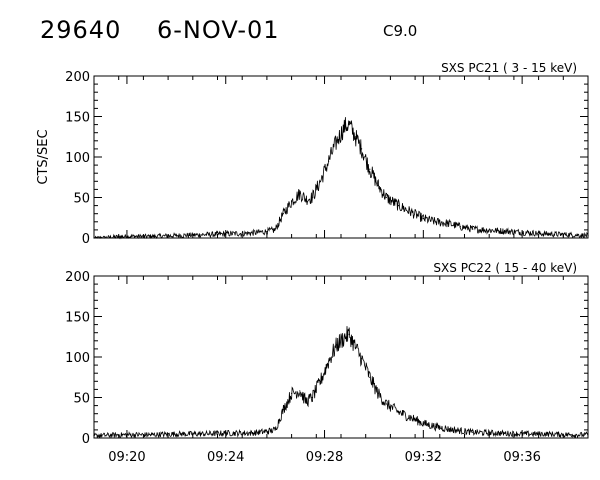 This screenshot has height=480, width=600. I want to click on x-tick-label: 09:20, so click(126, 457).